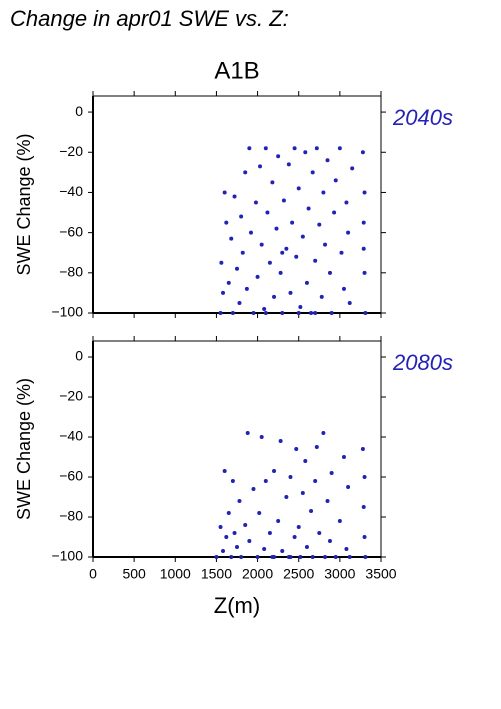 The height and width of the screenshot is (709, 501). What do you see at coordinates (298, 574) in the screenshot?
I see `x-tick-label: 2500` at bounding box center [298, 574].